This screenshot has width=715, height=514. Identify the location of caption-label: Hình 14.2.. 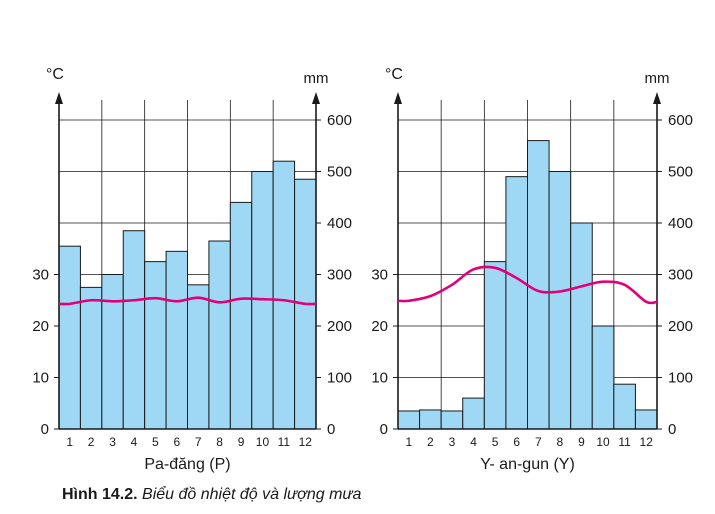
(100, 494).